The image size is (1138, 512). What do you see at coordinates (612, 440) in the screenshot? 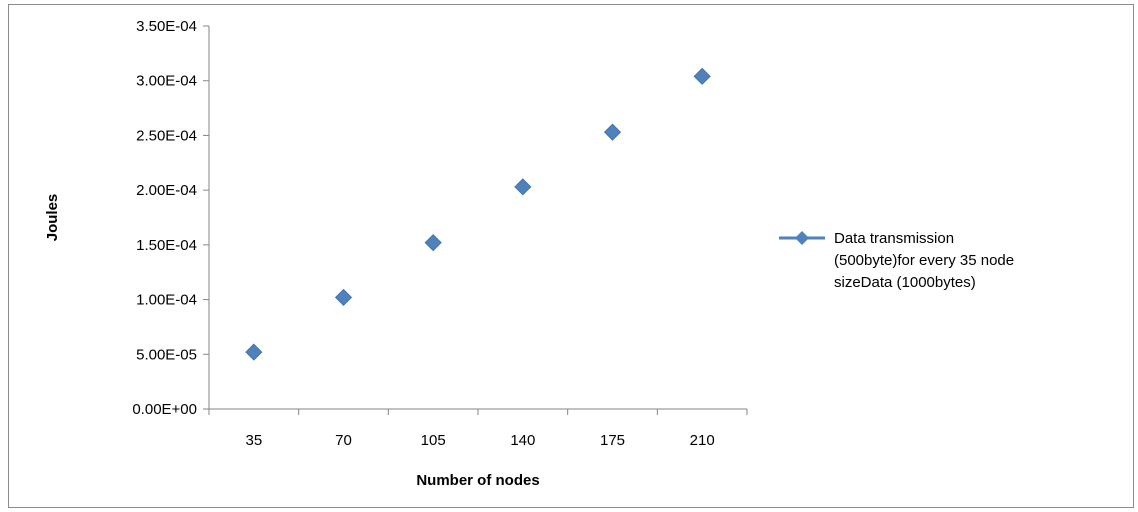
I see `x-tick-label: 175` at bounding box center [612, 440].